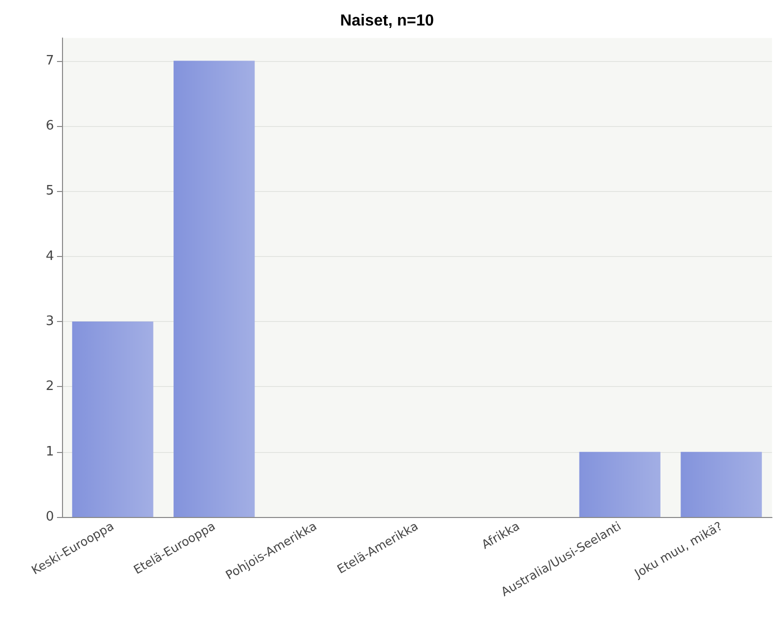 Image resolution: width=774 pixels, height=633 pixels. What do you see at coordinates (50, 256) in the screenshot?
I see `y-tick-label: 4` at bounding box center [50, 256].